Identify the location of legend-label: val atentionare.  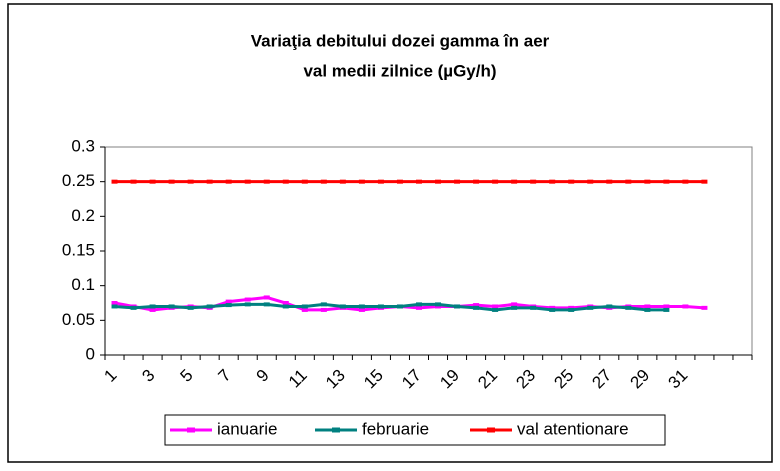
(573, 428).